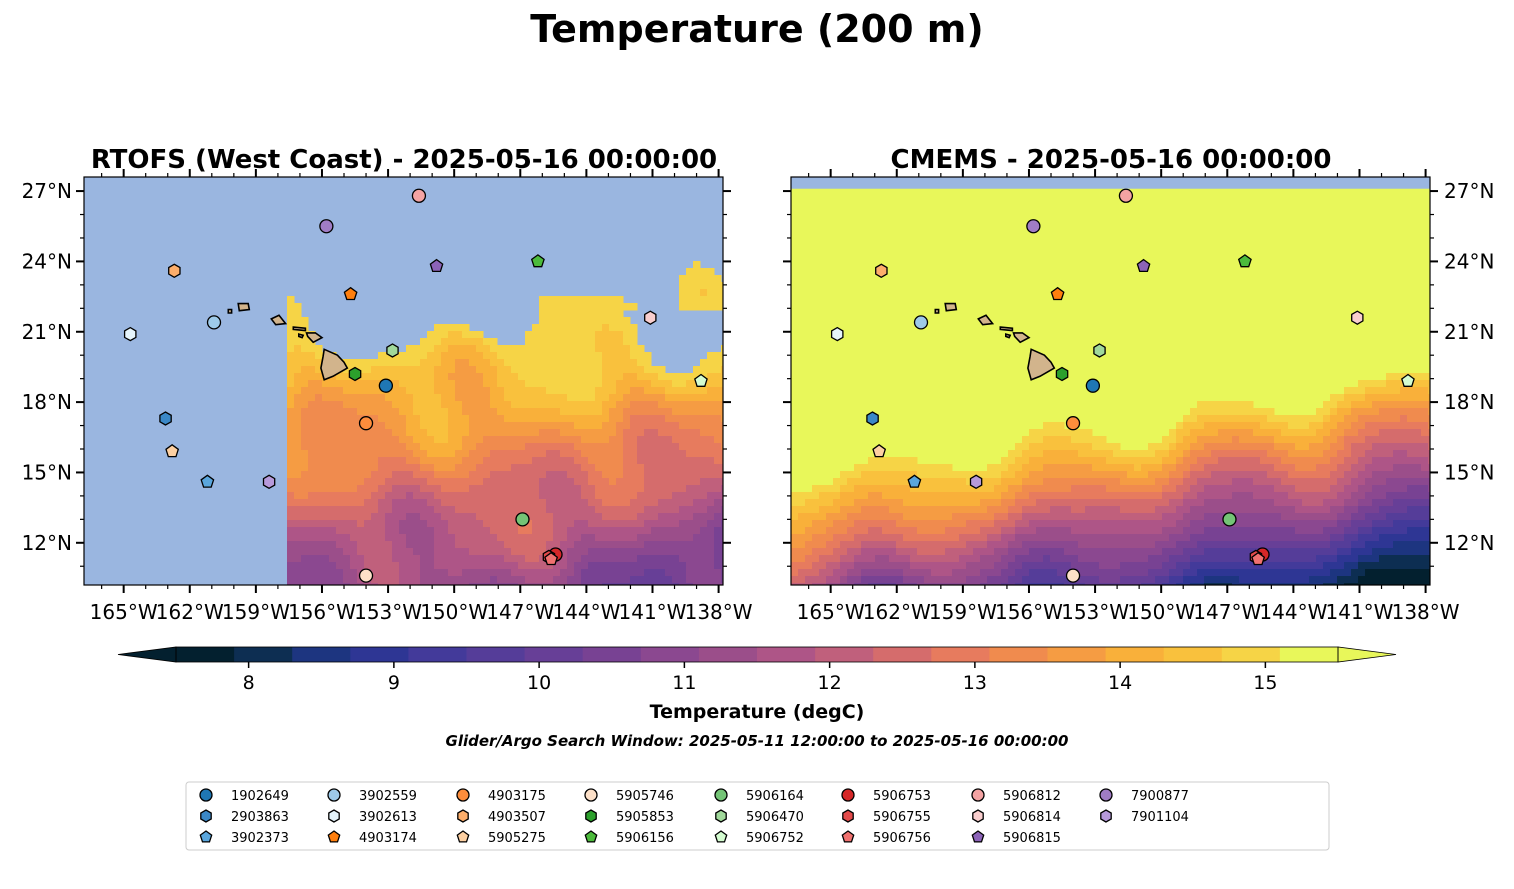  Describe the element at coordinates (1469, 332) in the screenshot. I see `cmems-y-tick-label: 21°N` at that location.